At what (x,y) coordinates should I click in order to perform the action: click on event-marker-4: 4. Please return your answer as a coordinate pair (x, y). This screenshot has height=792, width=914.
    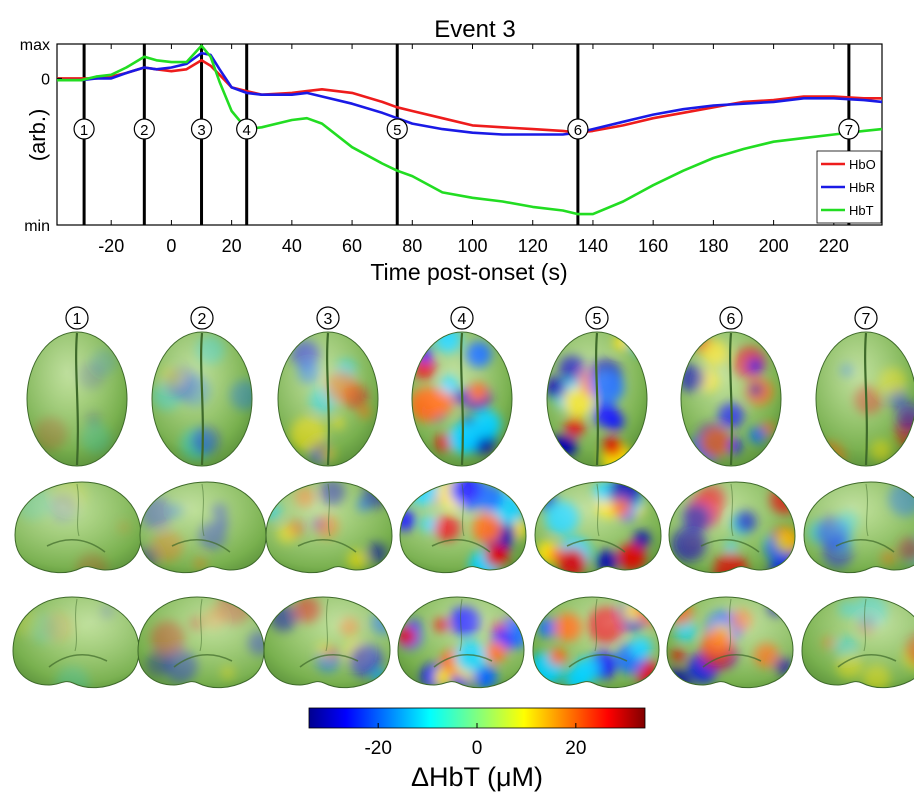
    Looking at the image, I should click on (247, 129).